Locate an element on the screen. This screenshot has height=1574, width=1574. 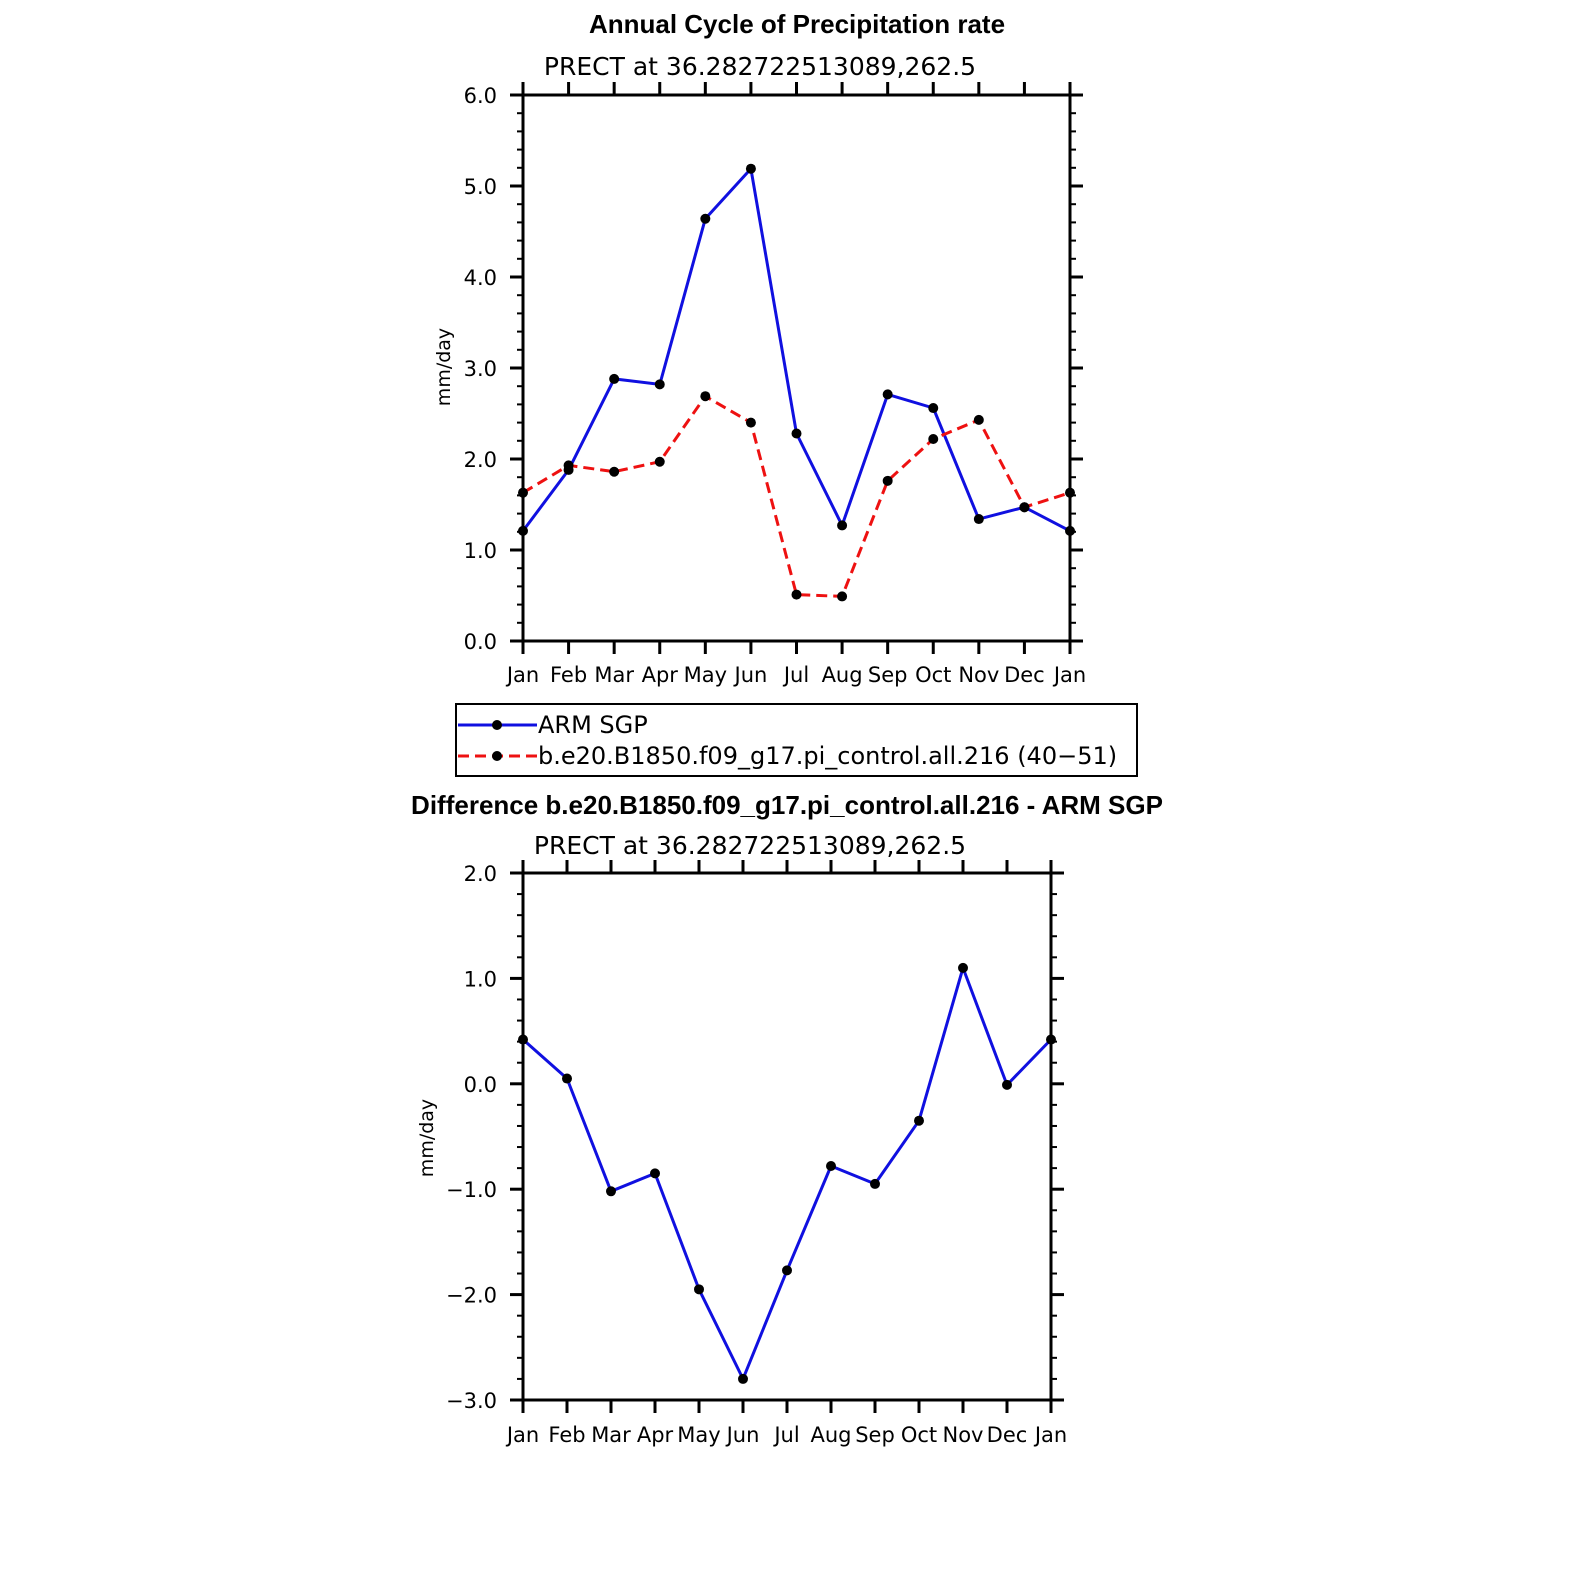
legend-box is located at coordinates (796, 740).